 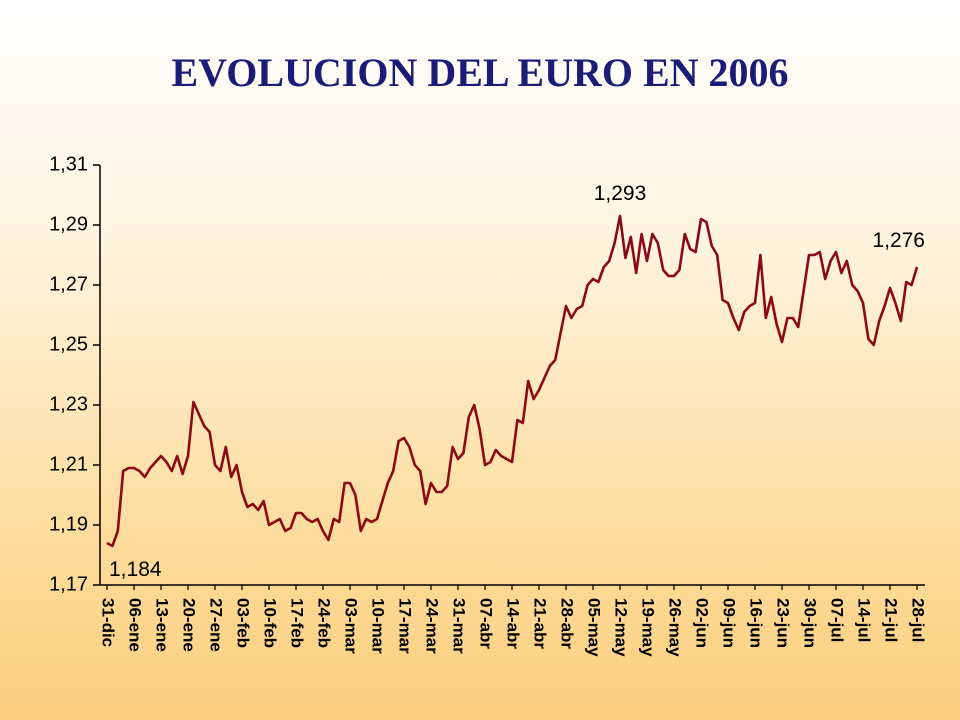 I want to click on x-tick-label: 13-ene, so click(x=162, y=625).